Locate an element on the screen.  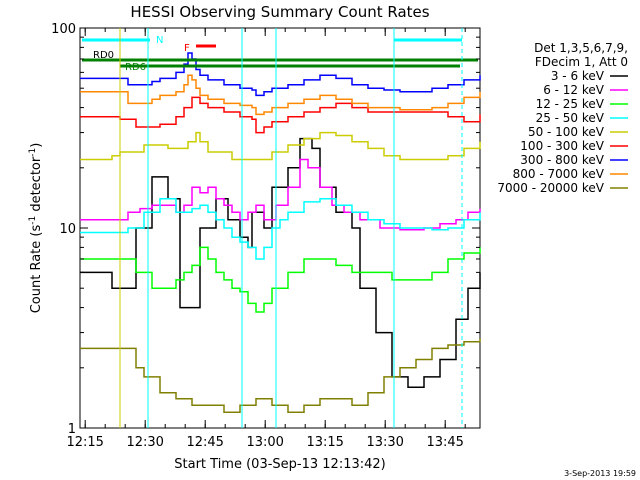
y-tick-label: 100 is located at coordinates (63, 29).